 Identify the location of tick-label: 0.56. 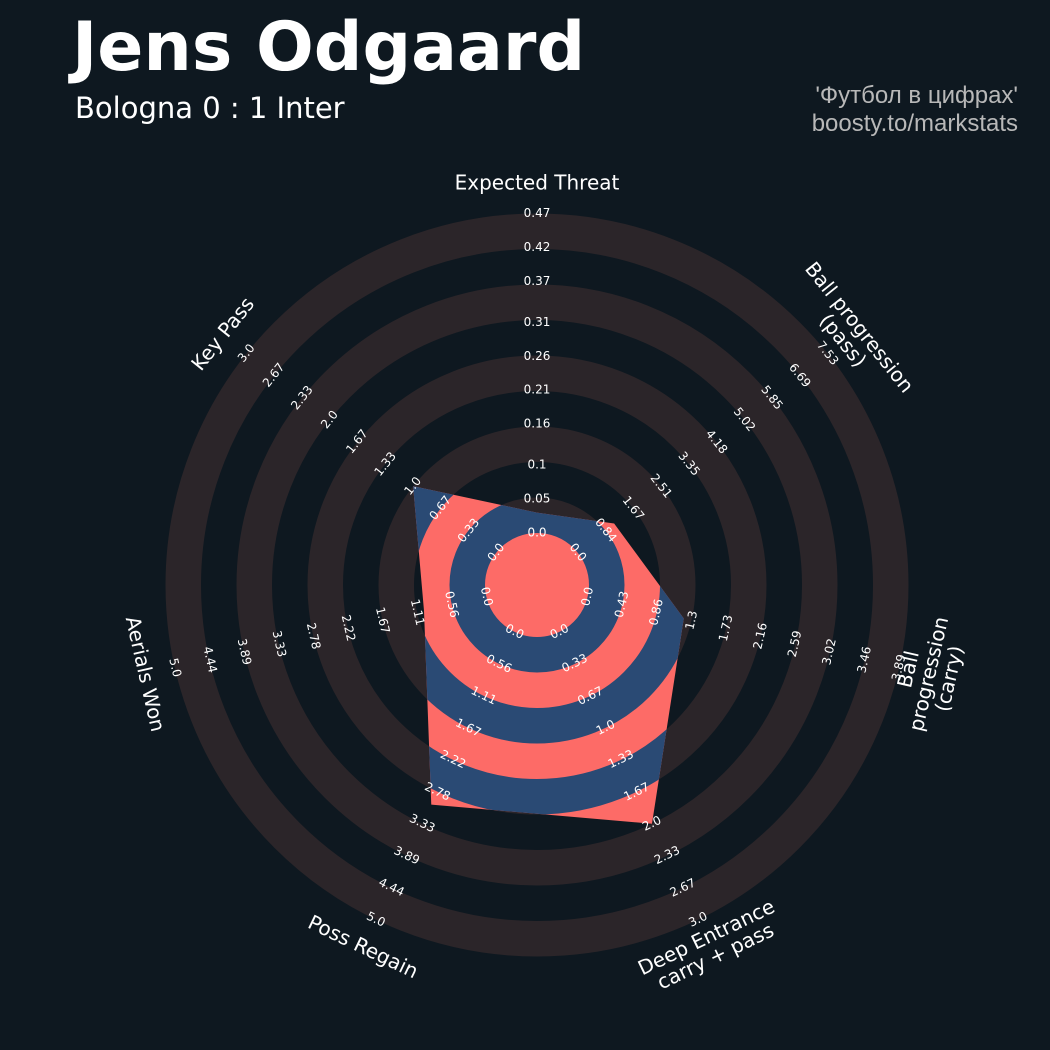
(452, 604).